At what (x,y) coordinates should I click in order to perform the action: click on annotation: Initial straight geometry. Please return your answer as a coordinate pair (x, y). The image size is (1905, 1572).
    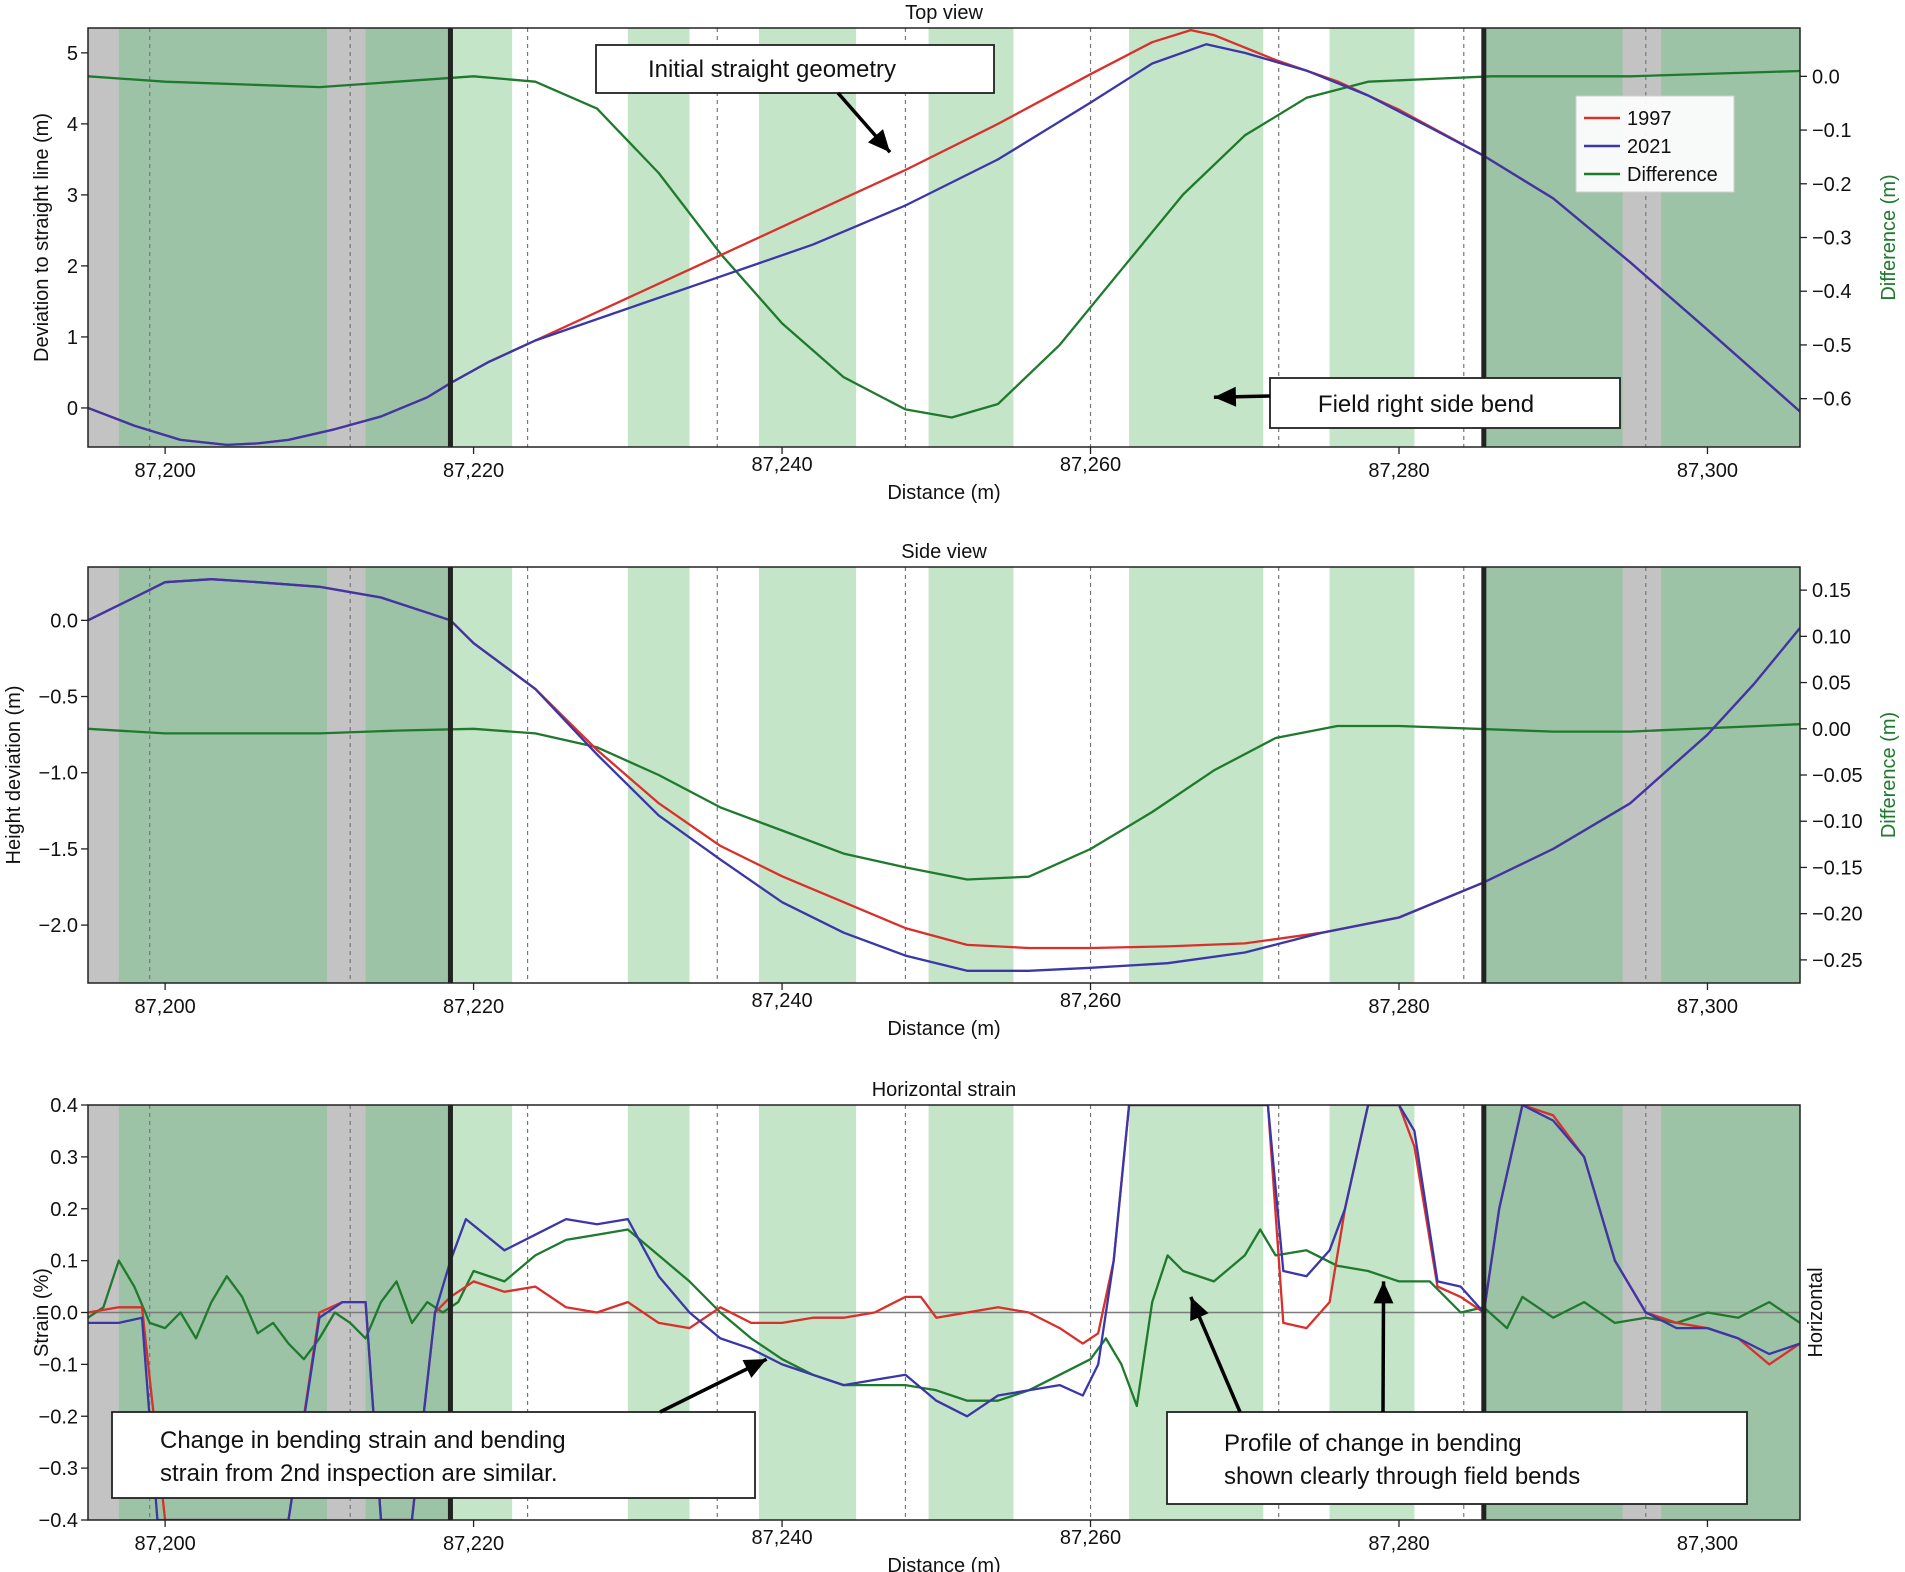
    Looking at the image, I should click on (795, 99).